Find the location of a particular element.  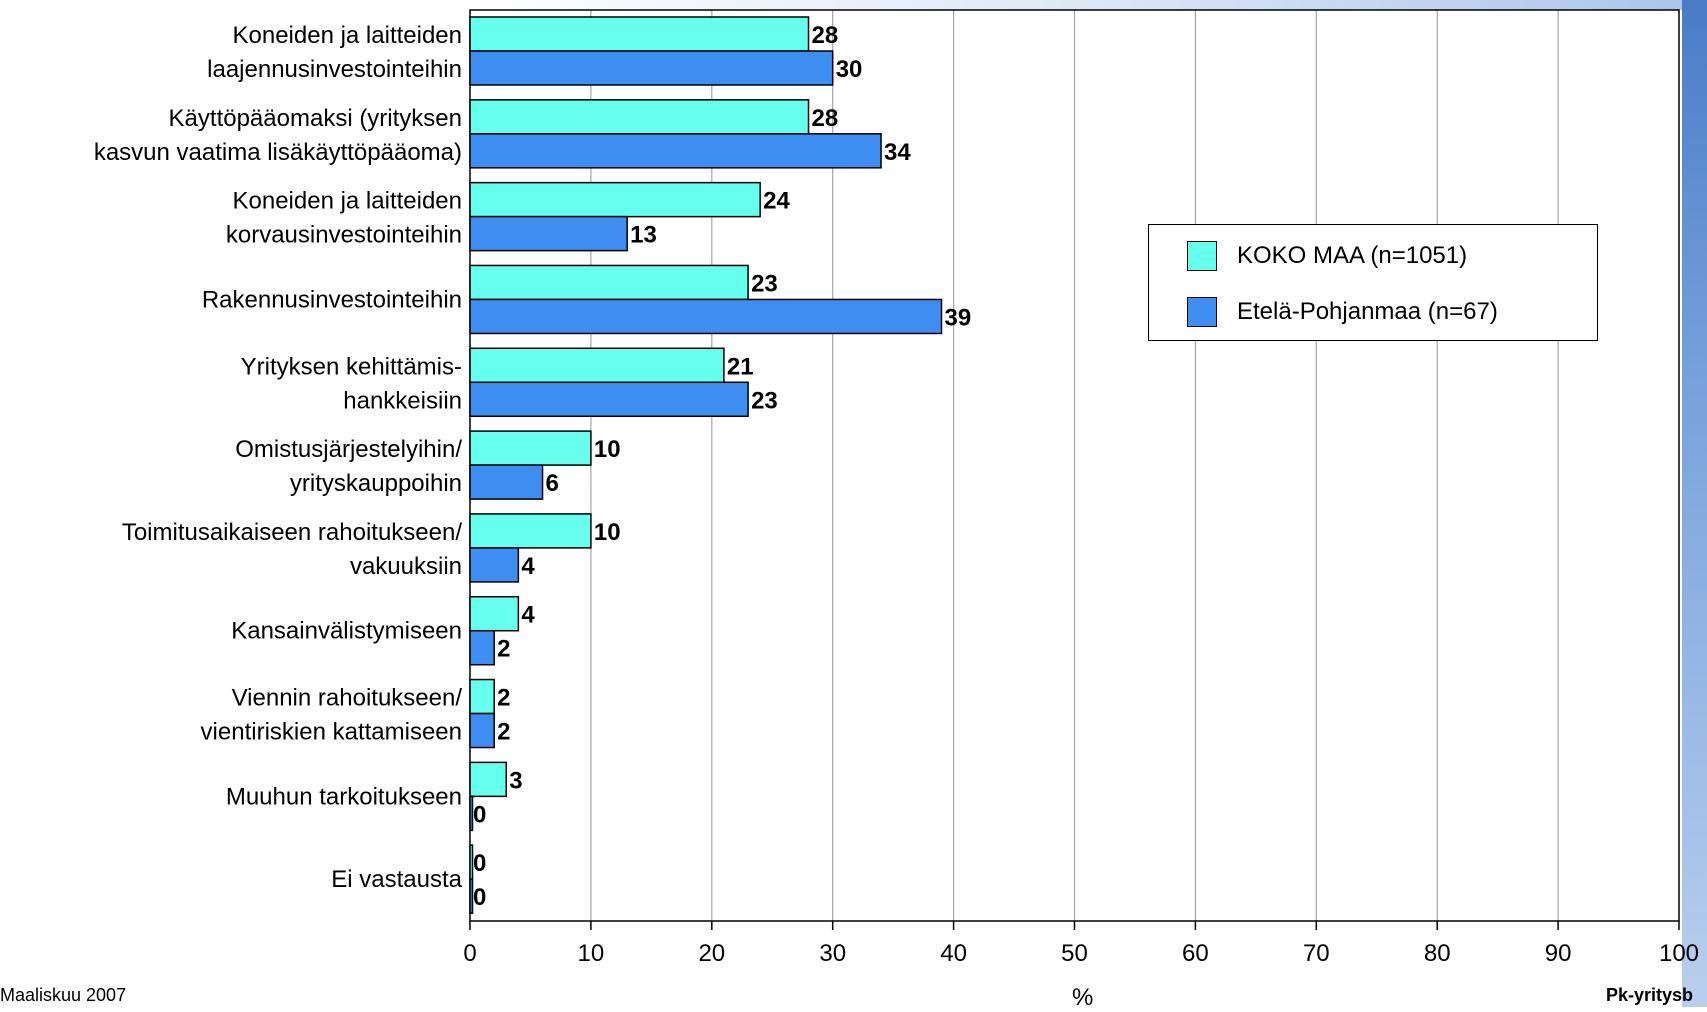

footer-date: Maaliskuu 2007 is located at coordinates (63, 995).